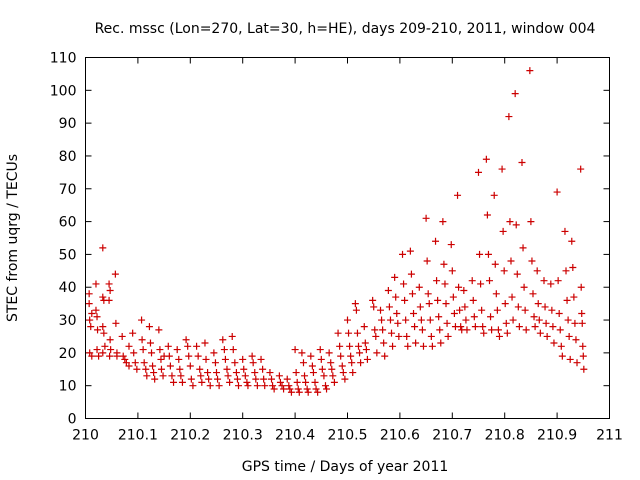  I want to click on y-tick-label: 80, so click(68, 157).